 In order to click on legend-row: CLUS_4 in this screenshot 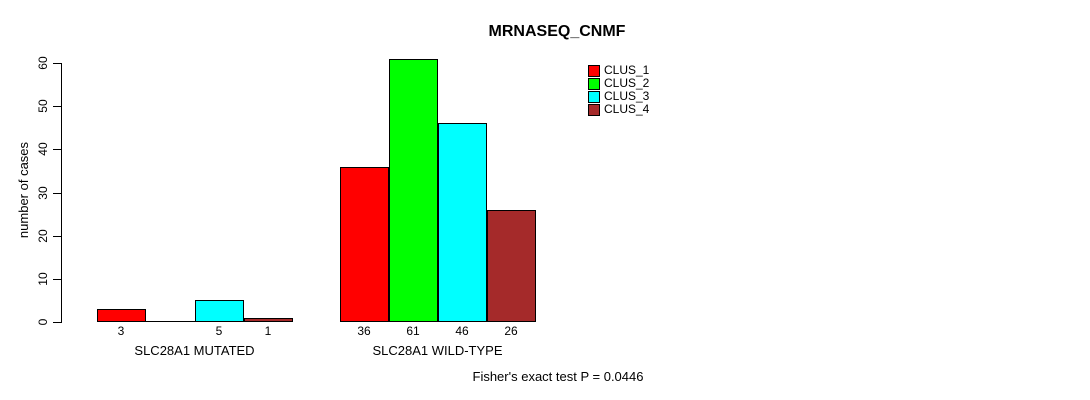, I will do `click(618, 109)`.